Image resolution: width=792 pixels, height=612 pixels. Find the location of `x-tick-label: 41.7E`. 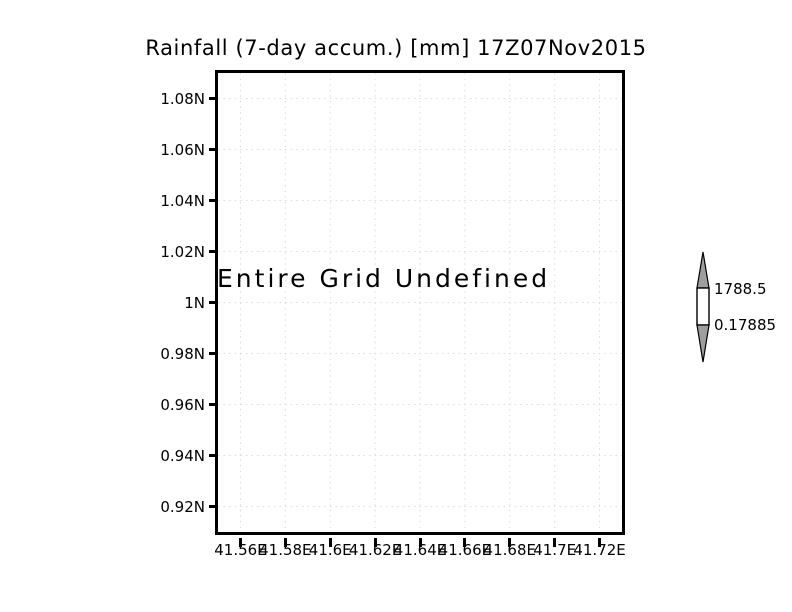

x-tick-label: 41.7E is located at coordinates (555, 550).